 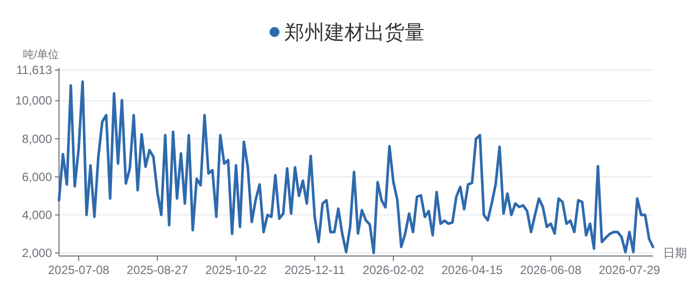 I want to click on x-tick-label: 2026-07-29, so click(x=629, y=270).